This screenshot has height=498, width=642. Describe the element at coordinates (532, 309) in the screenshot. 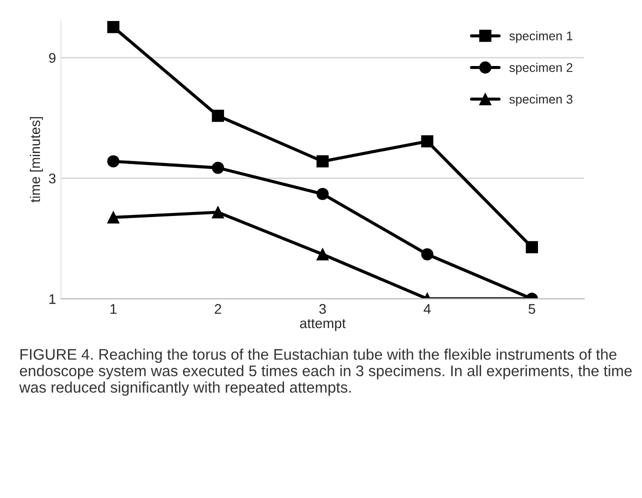

I see `x-tick-label: 5` at that location.